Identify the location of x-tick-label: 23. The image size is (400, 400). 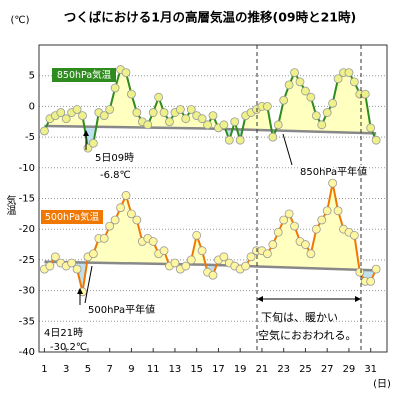
(283, 369).